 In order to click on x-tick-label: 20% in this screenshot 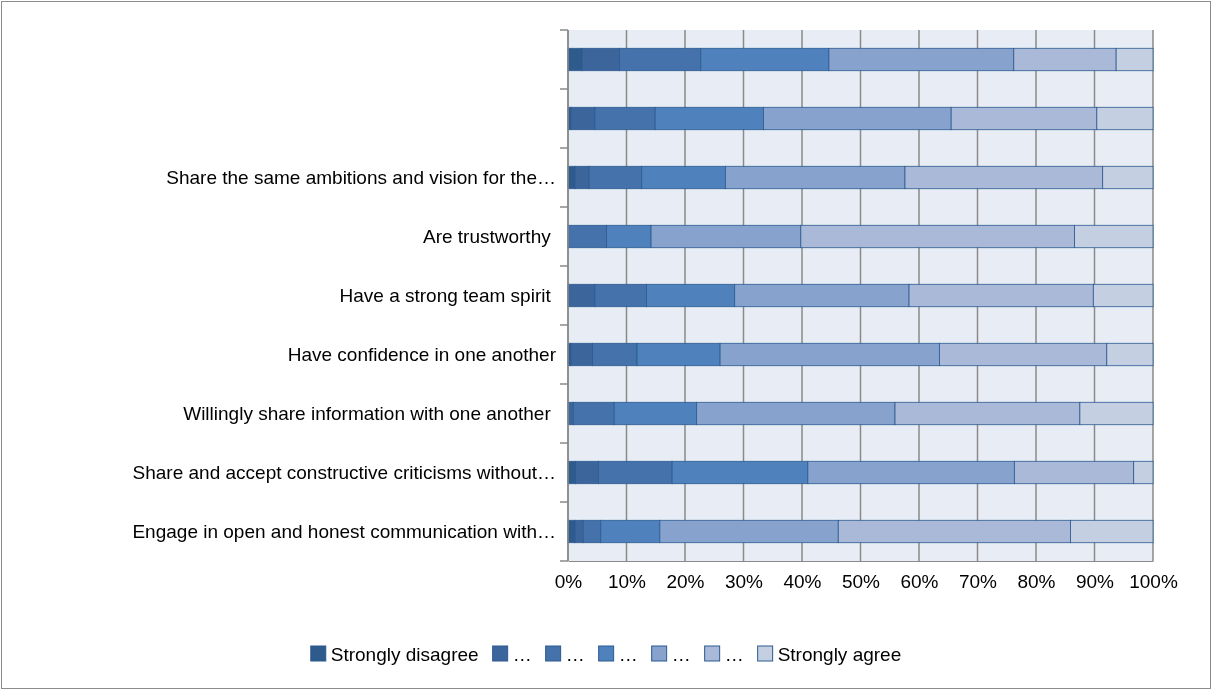, I will do `click(685, 582)`.